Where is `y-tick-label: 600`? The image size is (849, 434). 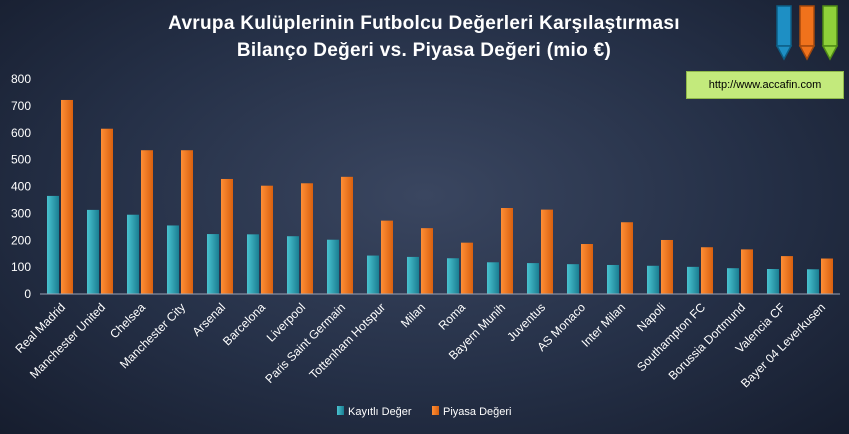
y-tick-label: 600 is located at coordinates (21, 133).